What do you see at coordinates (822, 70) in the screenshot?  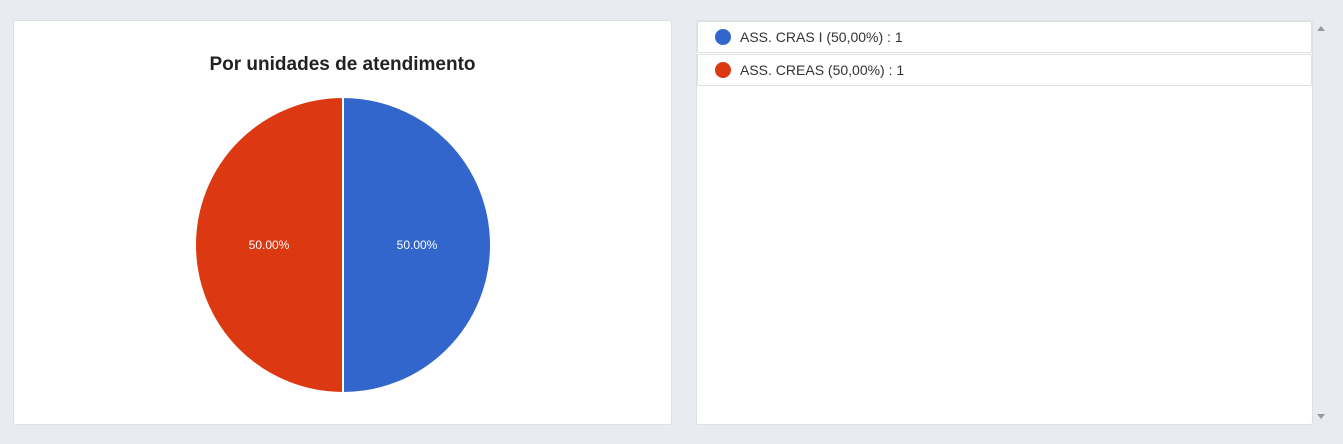 I see `legend-label-creas: ASS. CREAS (50,00%) : 1` at bounding box center [822, 70].